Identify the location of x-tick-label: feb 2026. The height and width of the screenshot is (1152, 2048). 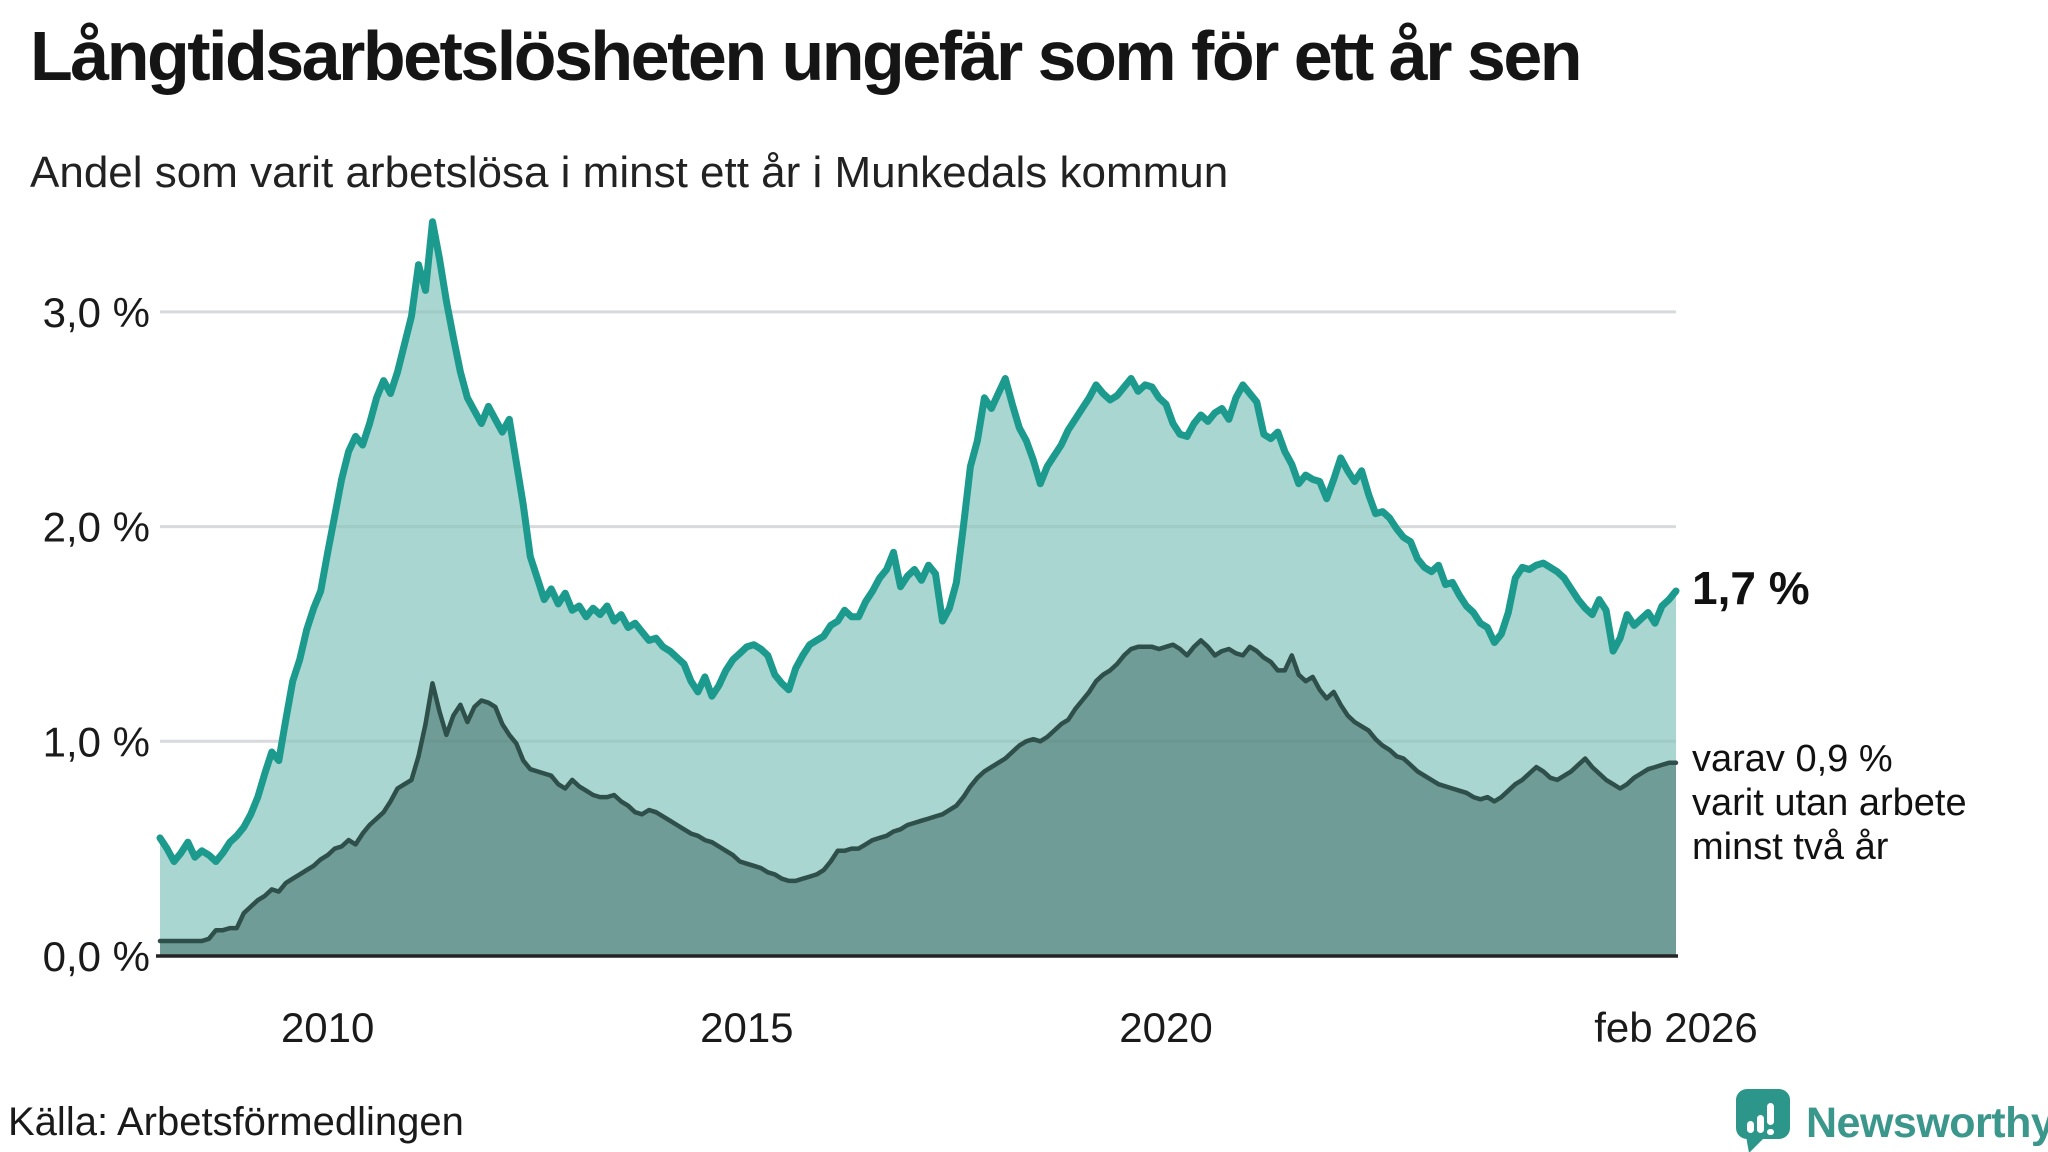
(1676, 1027).